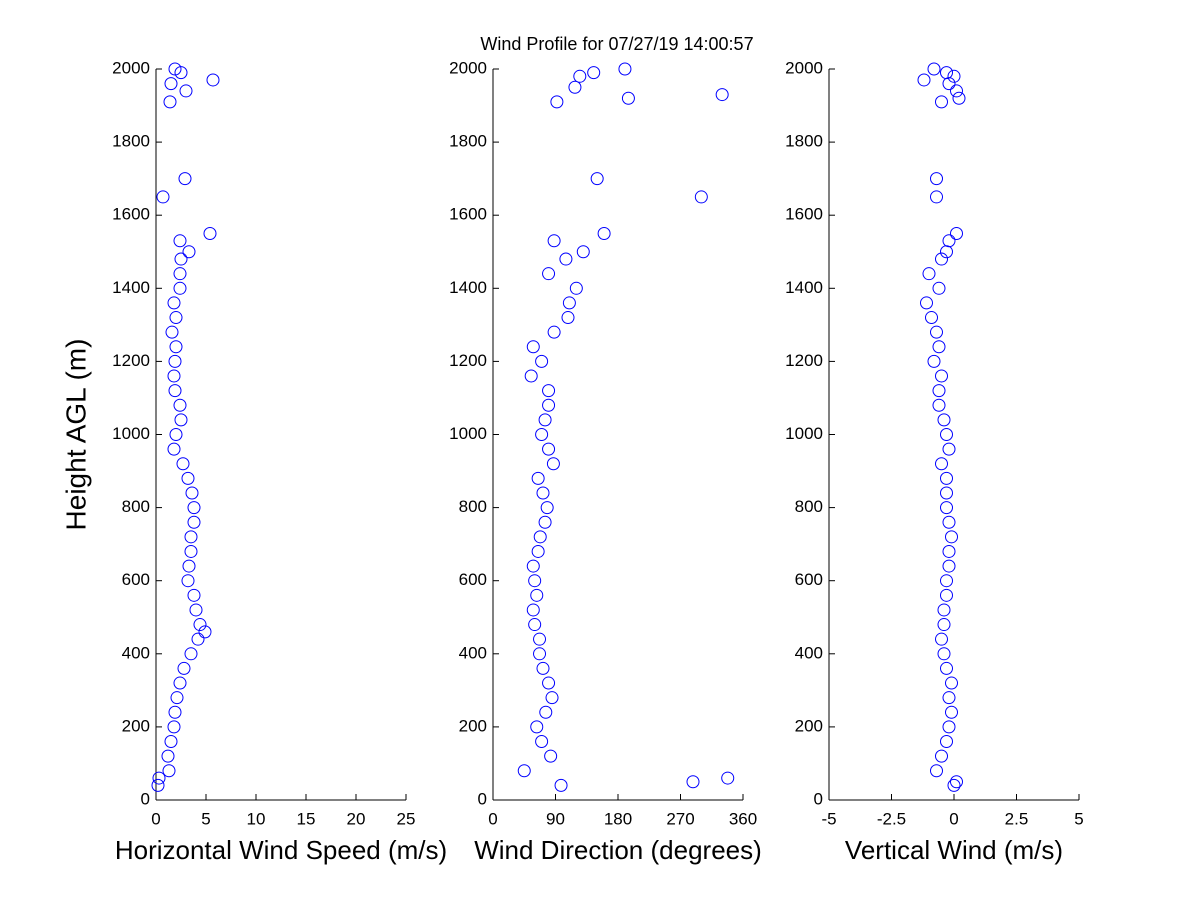  I want to click on x-tick-label: -2.5, so click(891, 818).